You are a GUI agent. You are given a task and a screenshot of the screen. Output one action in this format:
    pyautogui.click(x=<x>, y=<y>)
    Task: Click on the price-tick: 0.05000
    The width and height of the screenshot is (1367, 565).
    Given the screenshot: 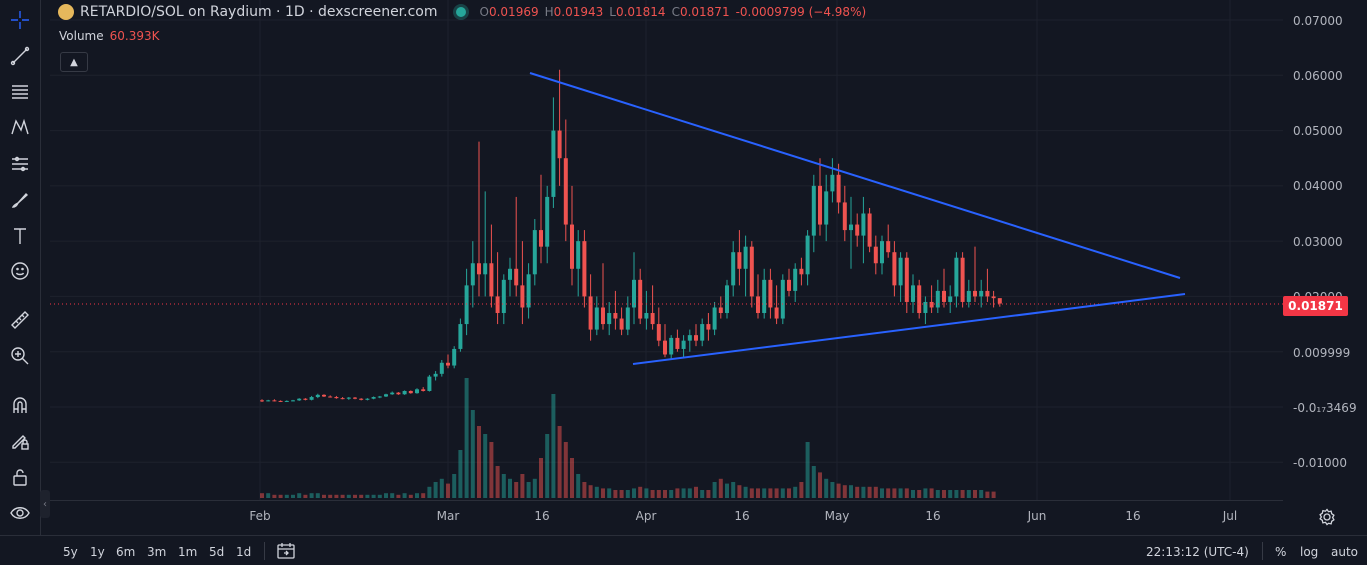 What is the action you would take?
    pyautogui.click(x=1318, y=131)
    